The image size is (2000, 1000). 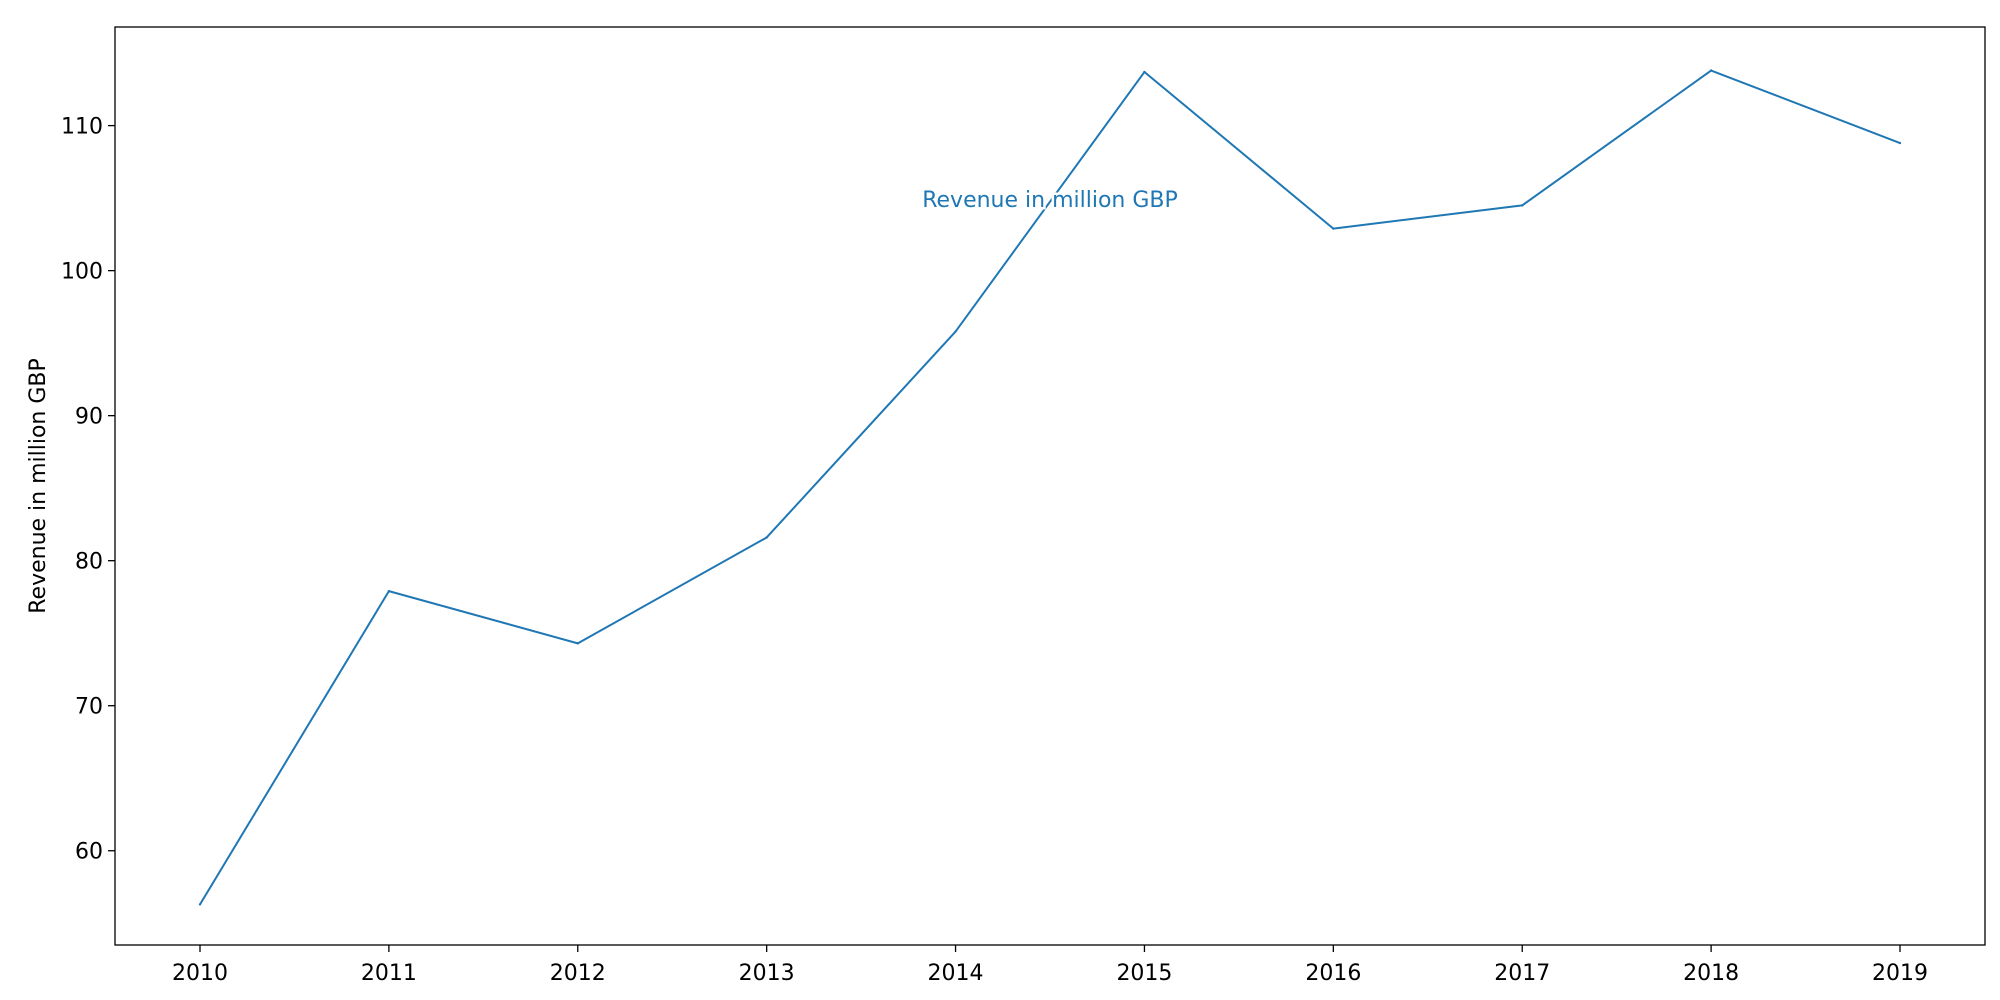 What do you see at coordinates (1711, 973) in the screenshot?
I see `x-tick-label: 2018` at bounding box center [1711, 973].